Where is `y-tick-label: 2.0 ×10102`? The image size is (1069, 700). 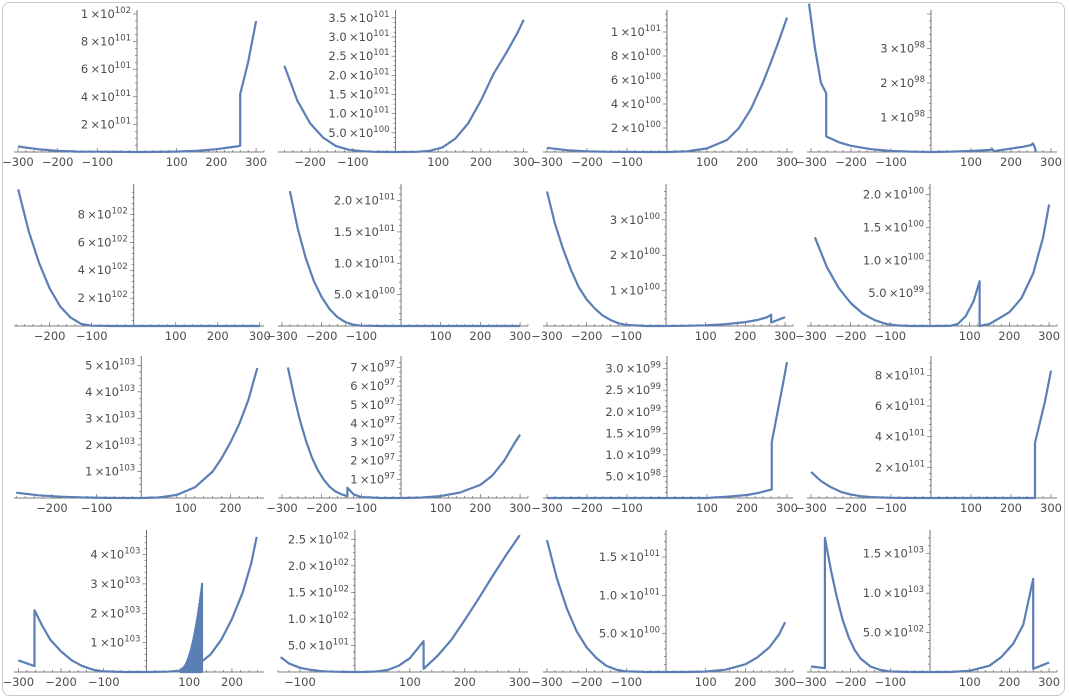 y-tick-label: 2.0 ×10102 is located at coordinates (318, 565).